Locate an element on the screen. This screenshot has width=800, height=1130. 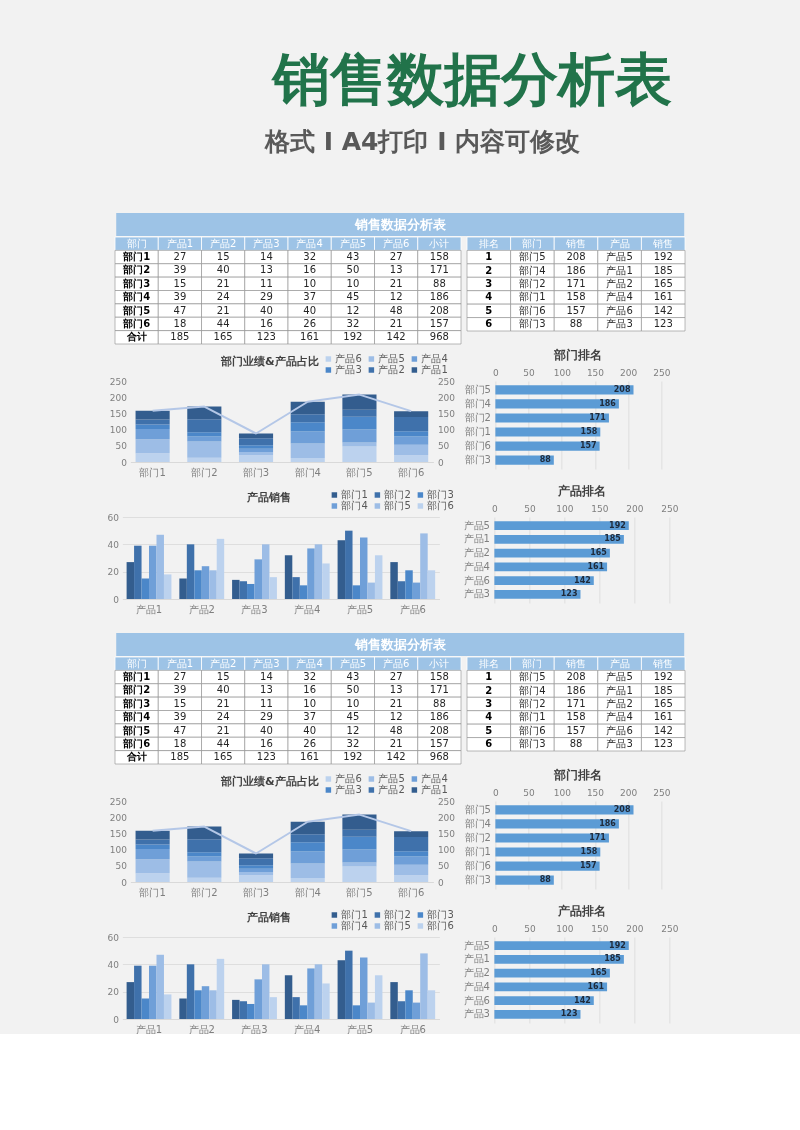
text: 格式 I A4打印 I 内容可修改 is located at coordinates (422, 141).